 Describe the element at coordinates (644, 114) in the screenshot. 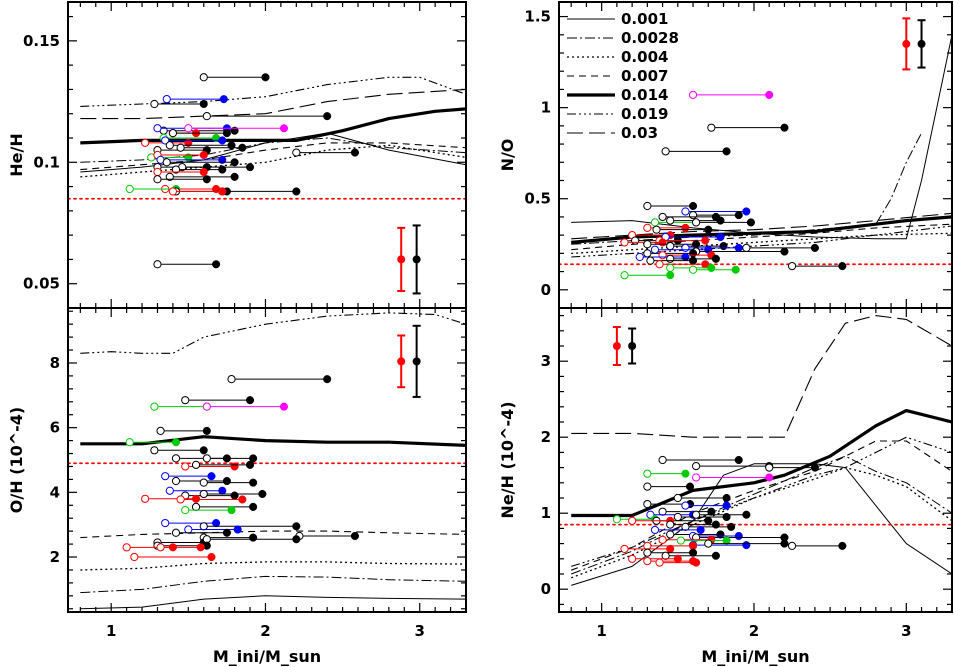

I see `legend-label: 0.019` at that location.